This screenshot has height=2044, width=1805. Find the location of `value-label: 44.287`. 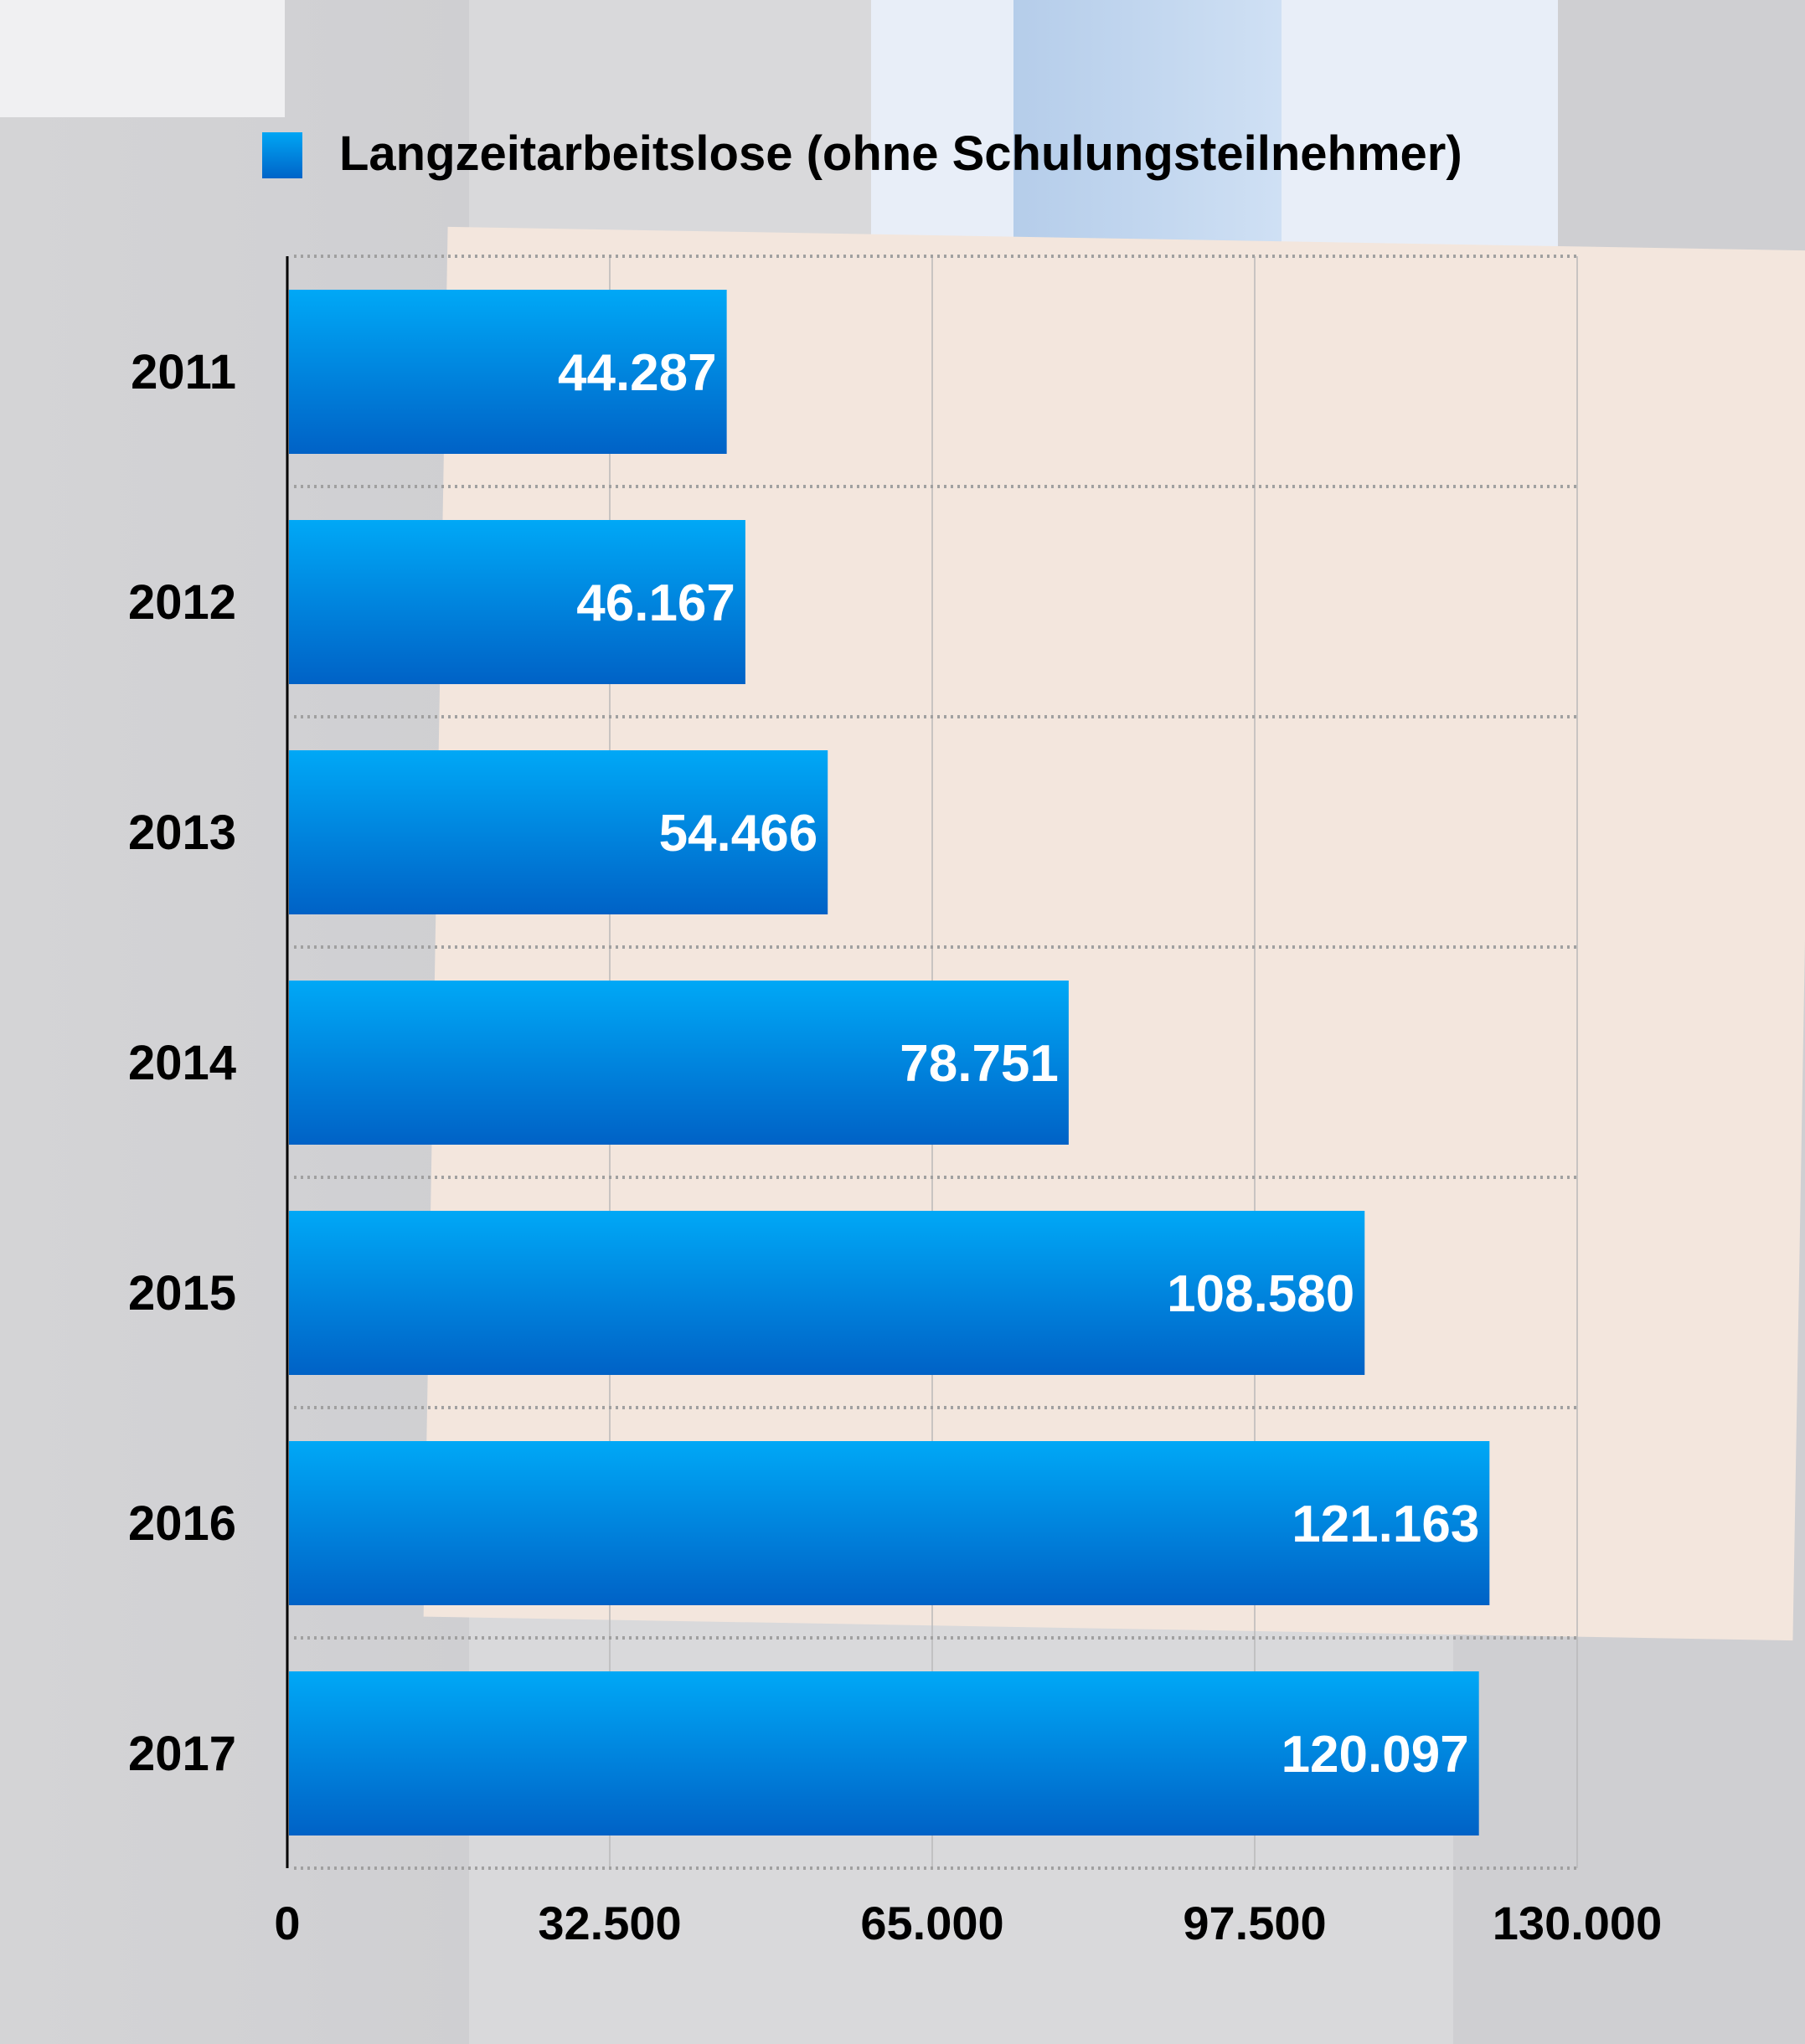

value-label: 44.287 is located at coordinates (637, 373).